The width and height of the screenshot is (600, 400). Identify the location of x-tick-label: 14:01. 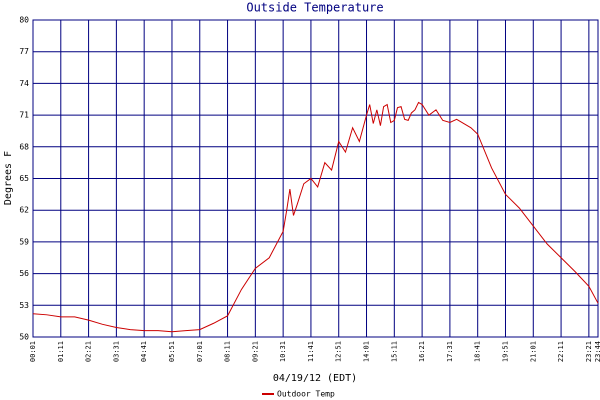
(367, 351).